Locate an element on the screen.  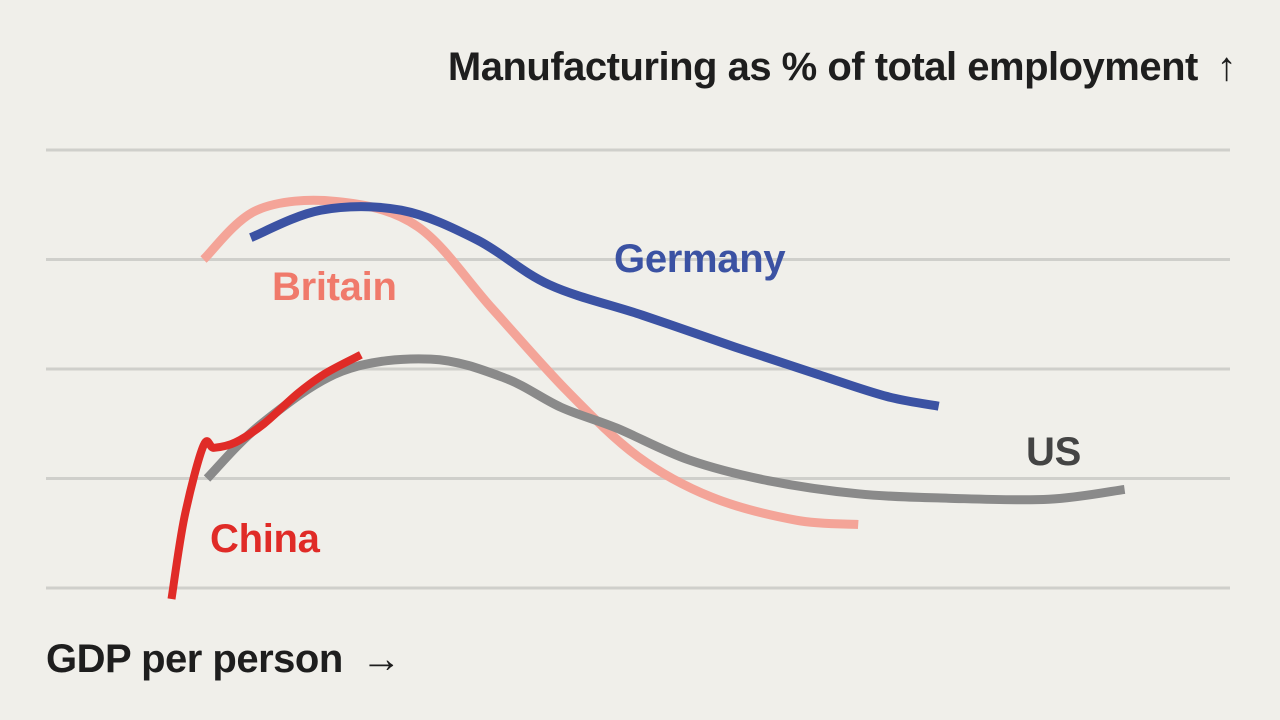
series-label-germany: Germany is located at coordinates (700, 259).